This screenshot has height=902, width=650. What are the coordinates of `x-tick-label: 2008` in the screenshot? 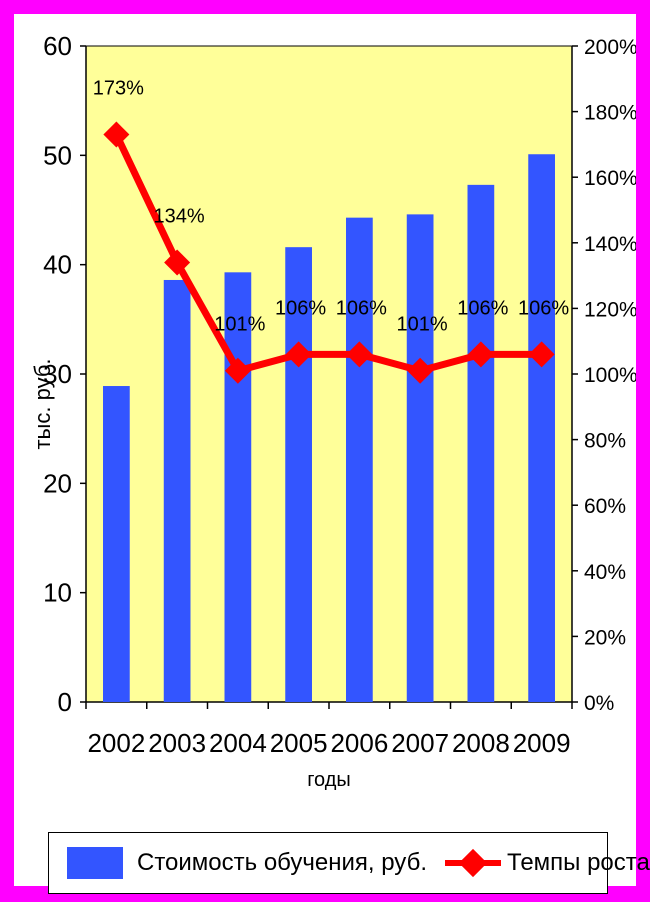 It's located at (481, 743).